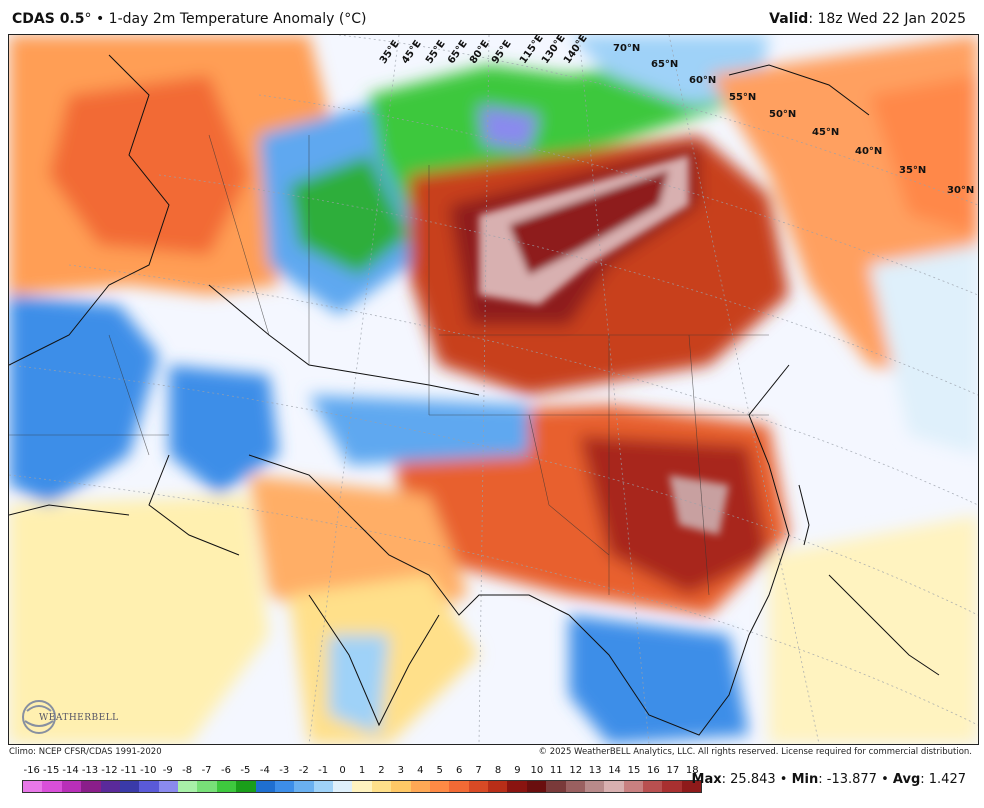  Describe the element at coordinates (303, 770) in the screenshot. I see `colorbar-tick-label: -2` at that location.